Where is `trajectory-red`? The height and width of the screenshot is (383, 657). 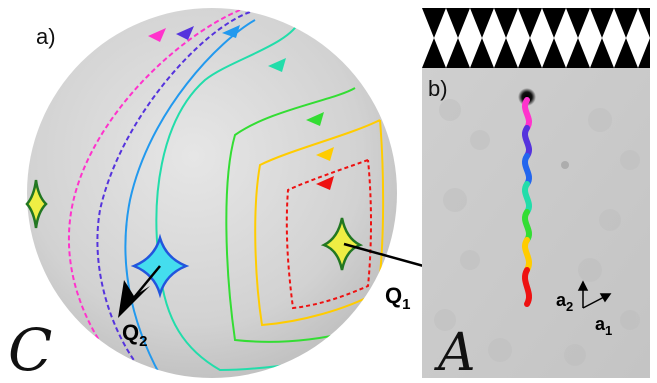
trajectory-red is located at coordinates (328, 234).